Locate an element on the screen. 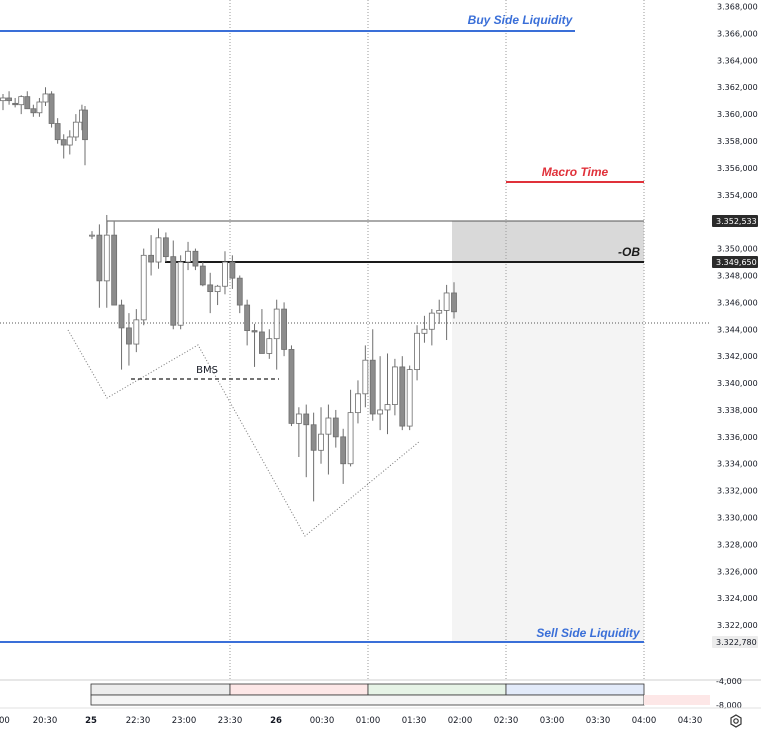 This screenshot has width=761, height=734. price-tag: 3.322,780 is located at coordinates (736, 642).